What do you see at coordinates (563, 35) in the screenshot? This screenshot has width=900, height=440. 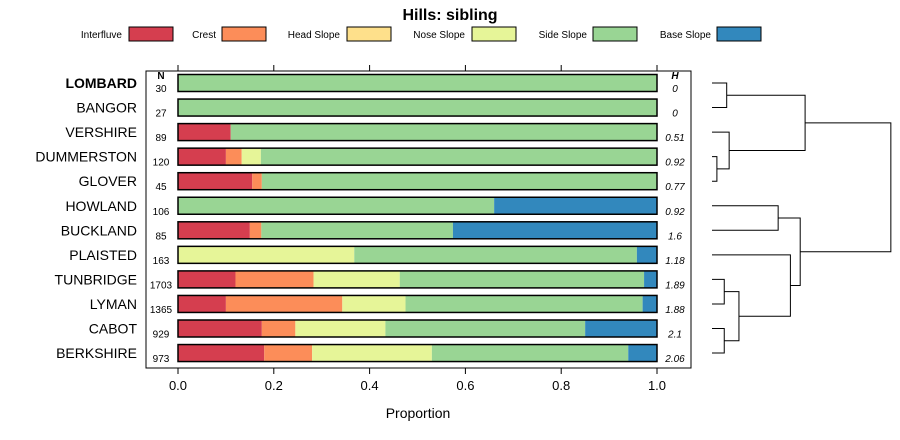 I see `legend-label-4: Side Slope` at bounding box center [563, 35].